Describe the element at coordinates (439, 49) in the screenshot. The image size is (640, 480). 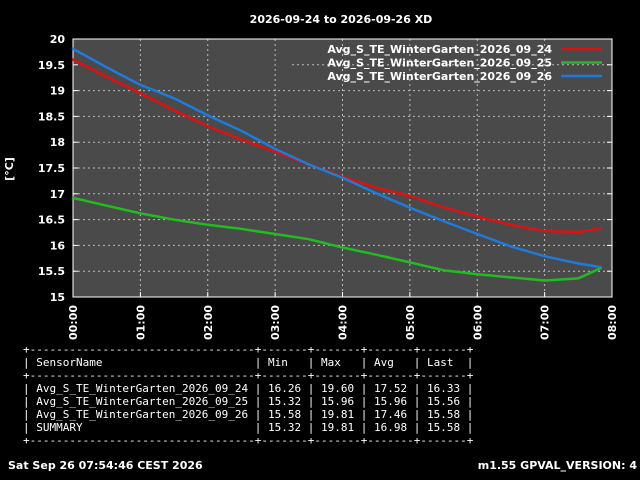
I see `legend-label: Avg_S_TE_WinterGarten_2026_09_24` at that location.